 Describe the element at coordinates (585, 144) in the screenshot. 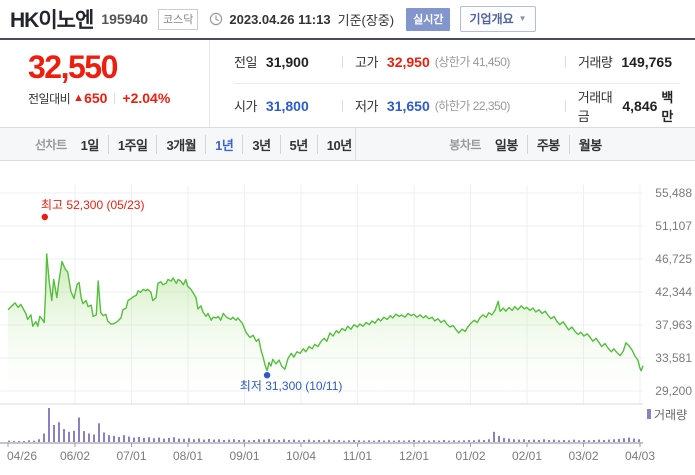

I see `tab-monthly-candle: 월봉` at that location.